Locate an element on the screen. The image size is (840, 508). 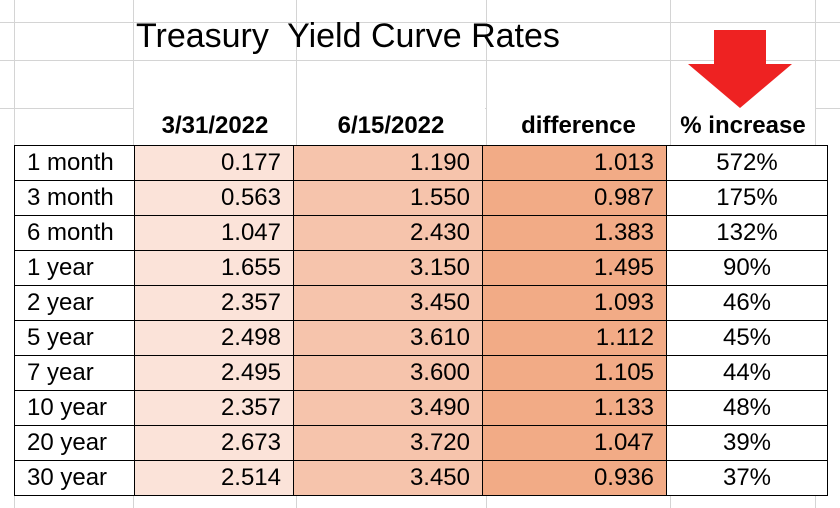
percent-increase-cell: 37% is located at coordinates (747, 478).